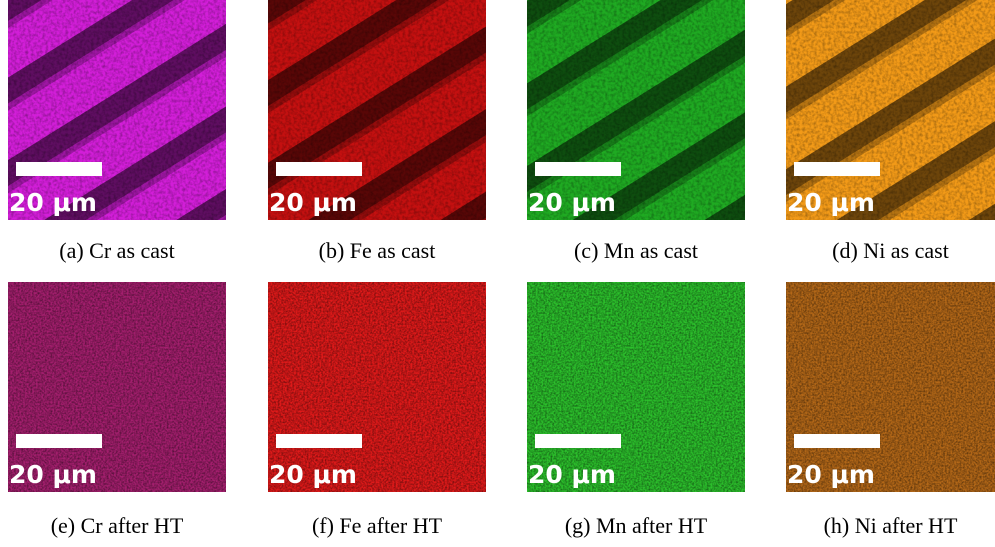 This screenshot has width=995, height=547. Describe the element at coordinates (636, 525) in the screenshot. I see `caption: (g) Mn after HT` at that location.